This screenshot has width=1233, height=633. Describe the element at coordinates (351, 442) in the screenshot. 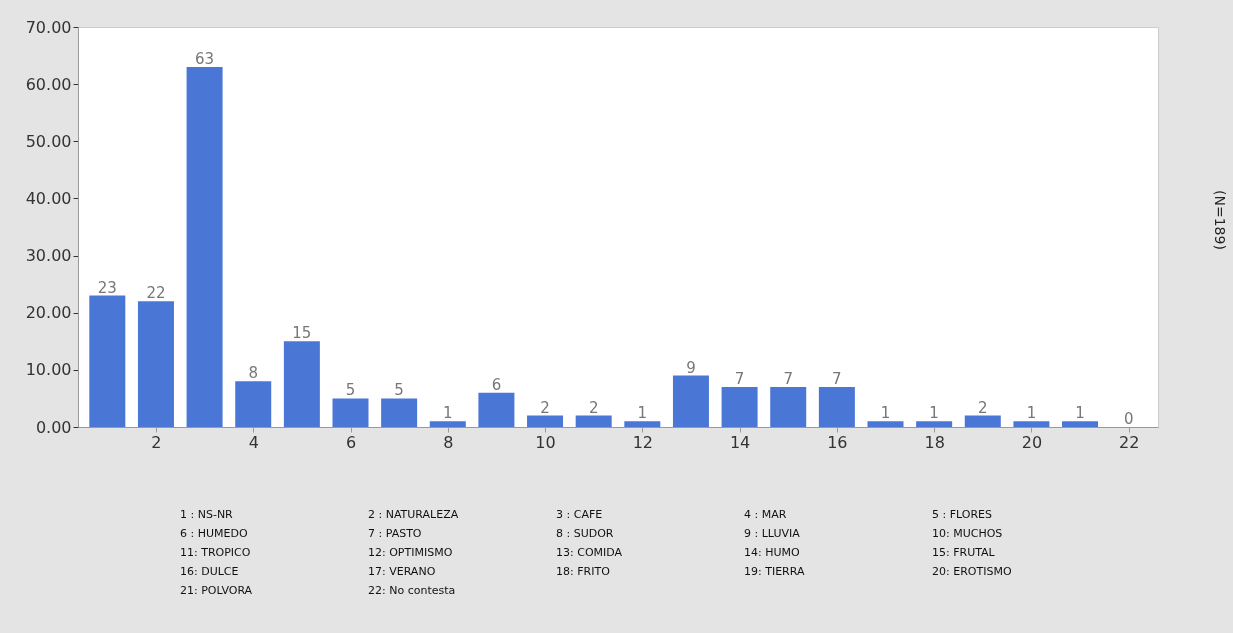

I see `x-tick-label: 6` at that location.